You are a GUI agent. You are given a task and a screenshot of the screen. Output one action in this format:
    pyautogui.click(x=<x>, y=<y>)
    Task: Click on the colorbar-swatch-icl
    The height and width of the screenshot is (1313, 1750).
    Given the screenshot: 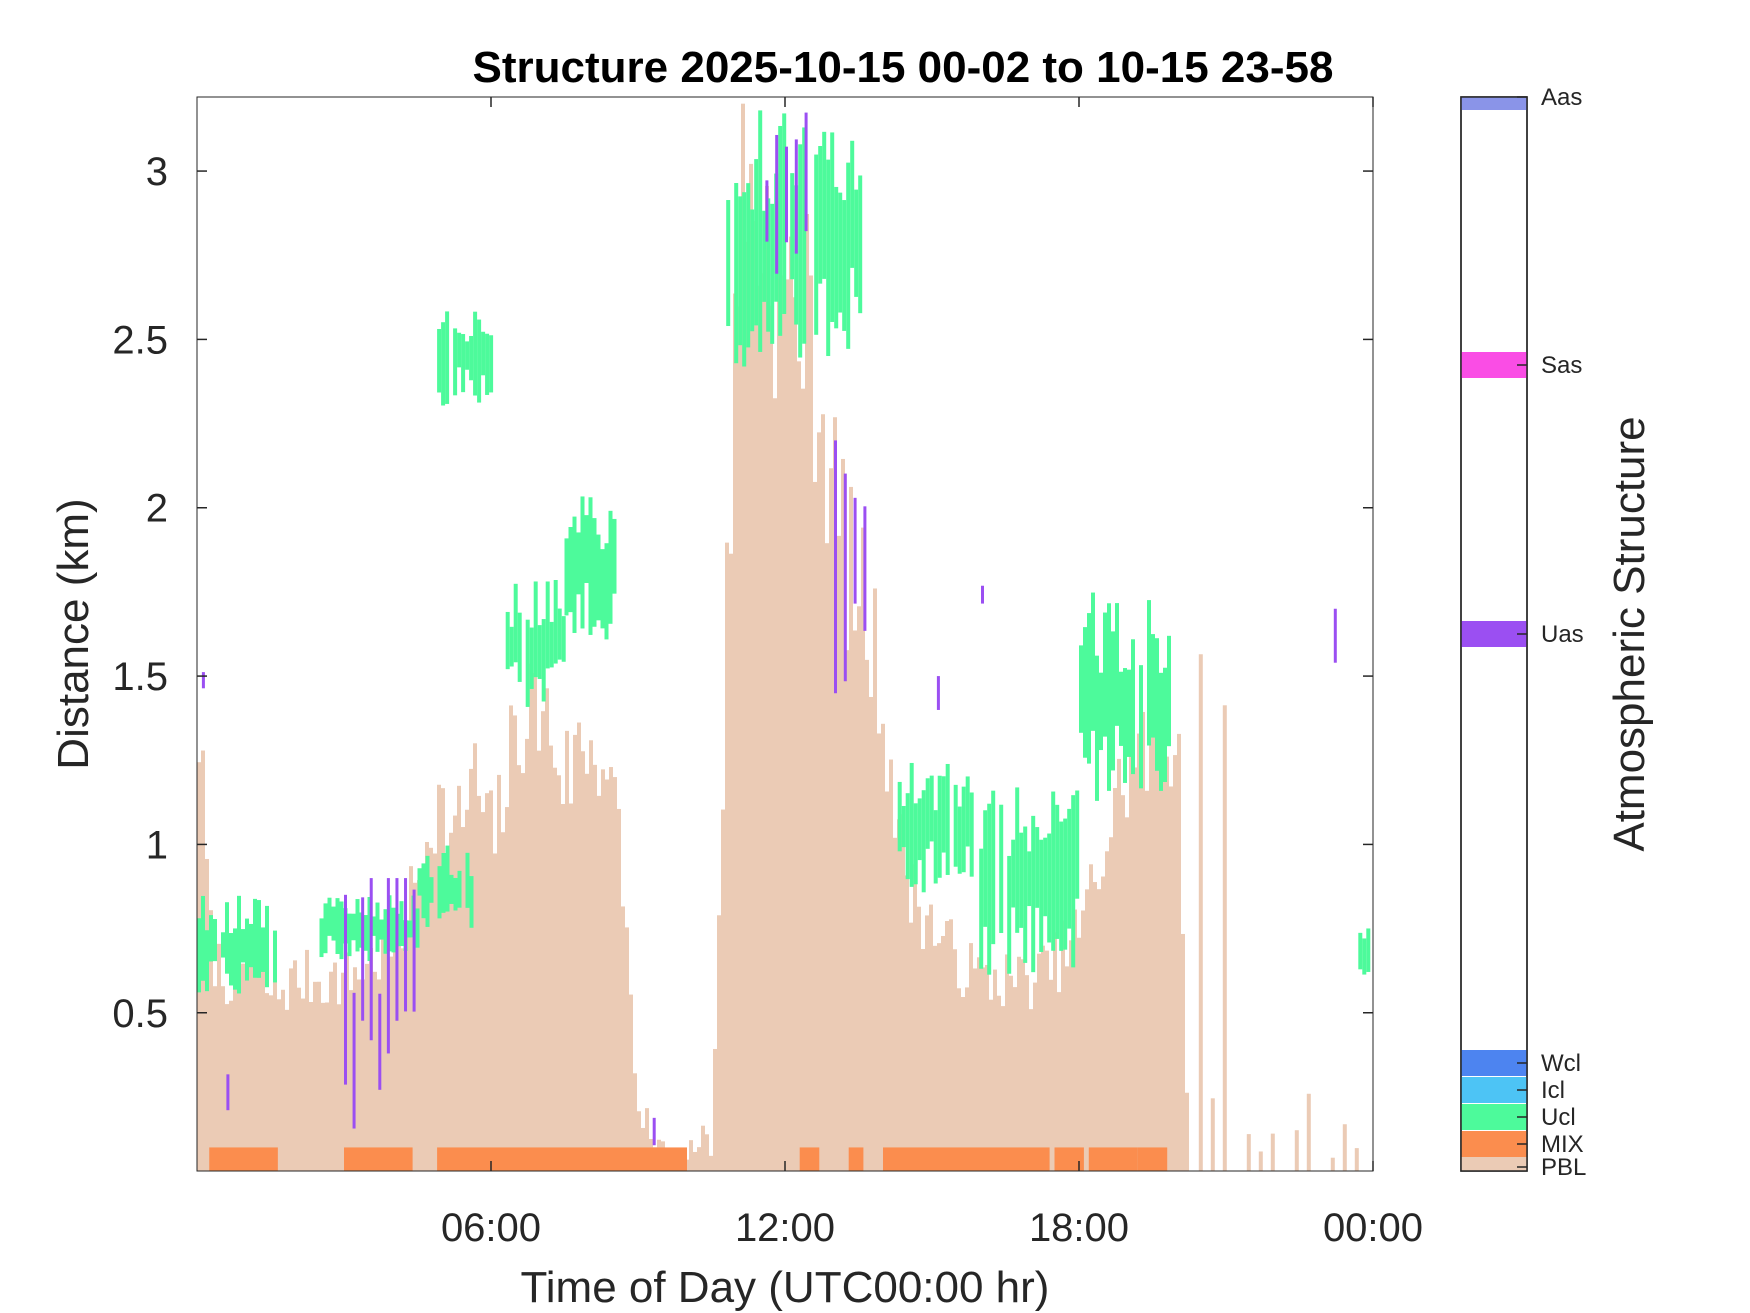 What is the action you would take?
    pyautogui.click(x=1494, y=1090)
    